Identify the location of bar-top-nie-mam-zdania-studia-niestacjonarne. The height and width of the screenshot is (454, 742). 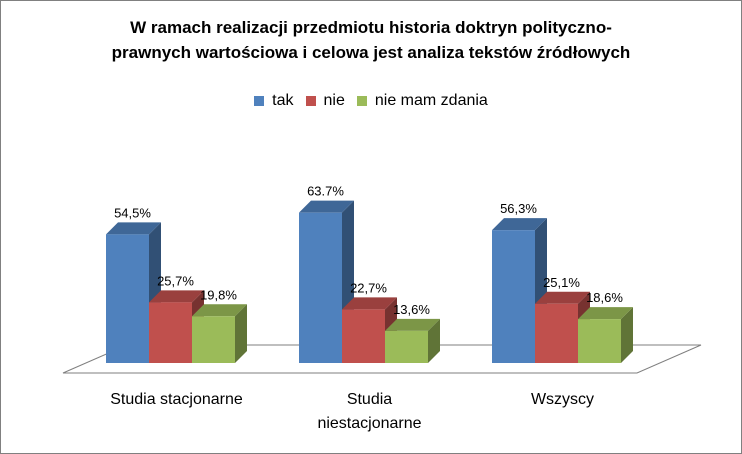
(412, 324).